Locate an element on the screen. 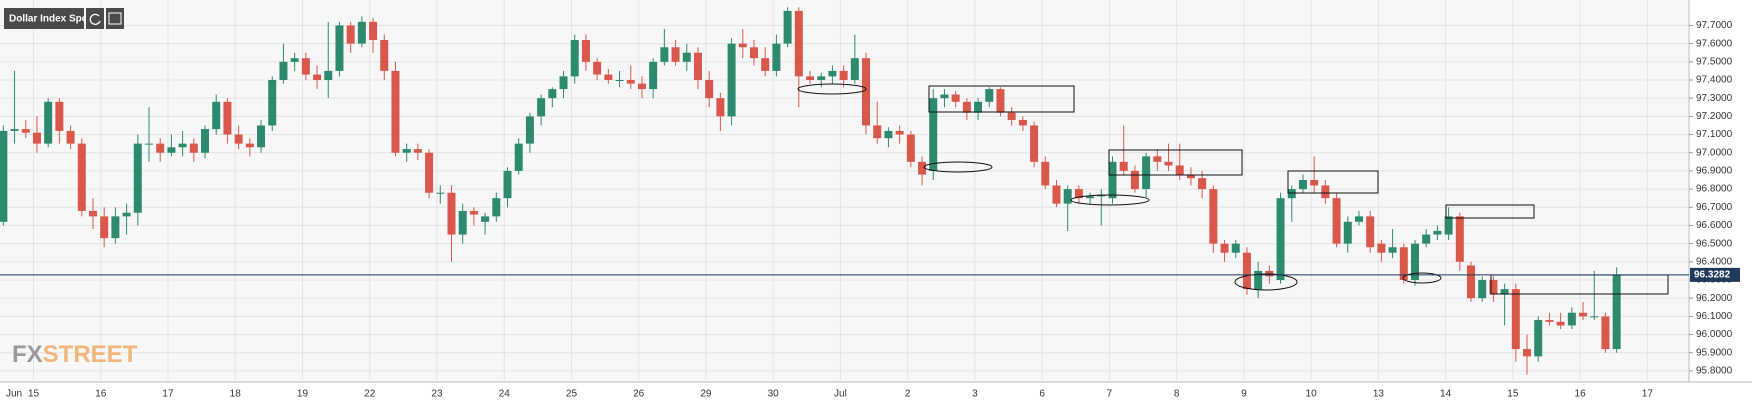 The image size is (1752, 408). x-tick-label: 15 is located at coordinates (34, 394).